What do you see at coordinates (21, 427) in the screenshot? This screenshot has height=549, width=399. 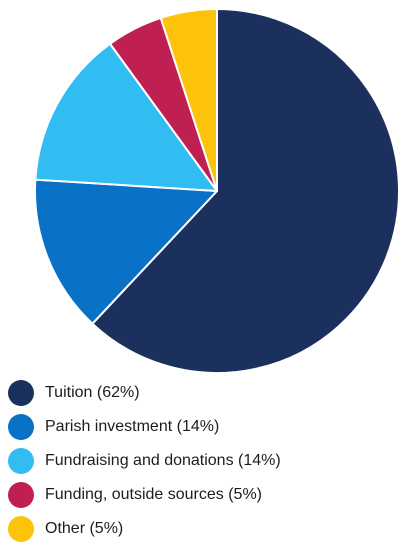 I see `legend-swatch-parish-investment` at bounding box center [21, 427].